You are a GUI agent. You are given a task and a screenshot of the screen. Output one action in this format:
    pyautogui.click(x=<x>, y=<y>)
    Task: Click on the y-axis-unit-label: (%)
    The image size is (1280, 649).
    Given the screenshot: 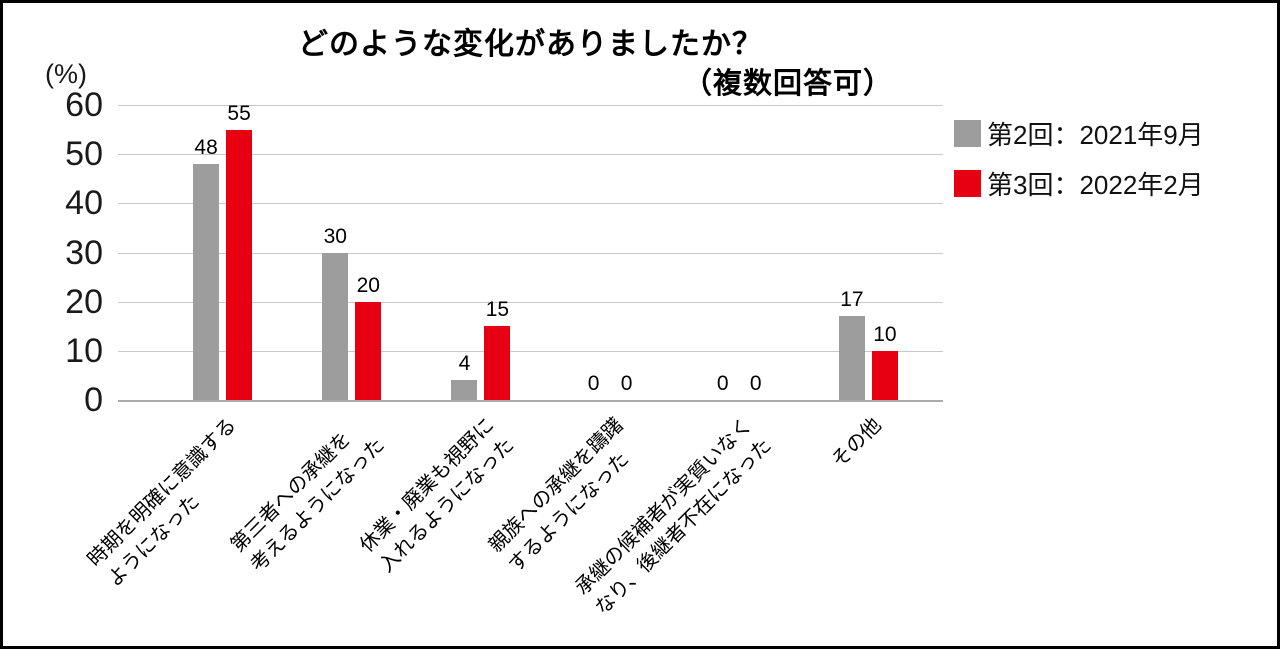 What is the action you would take?
    pyautogui.click(x=66, y=74)
    